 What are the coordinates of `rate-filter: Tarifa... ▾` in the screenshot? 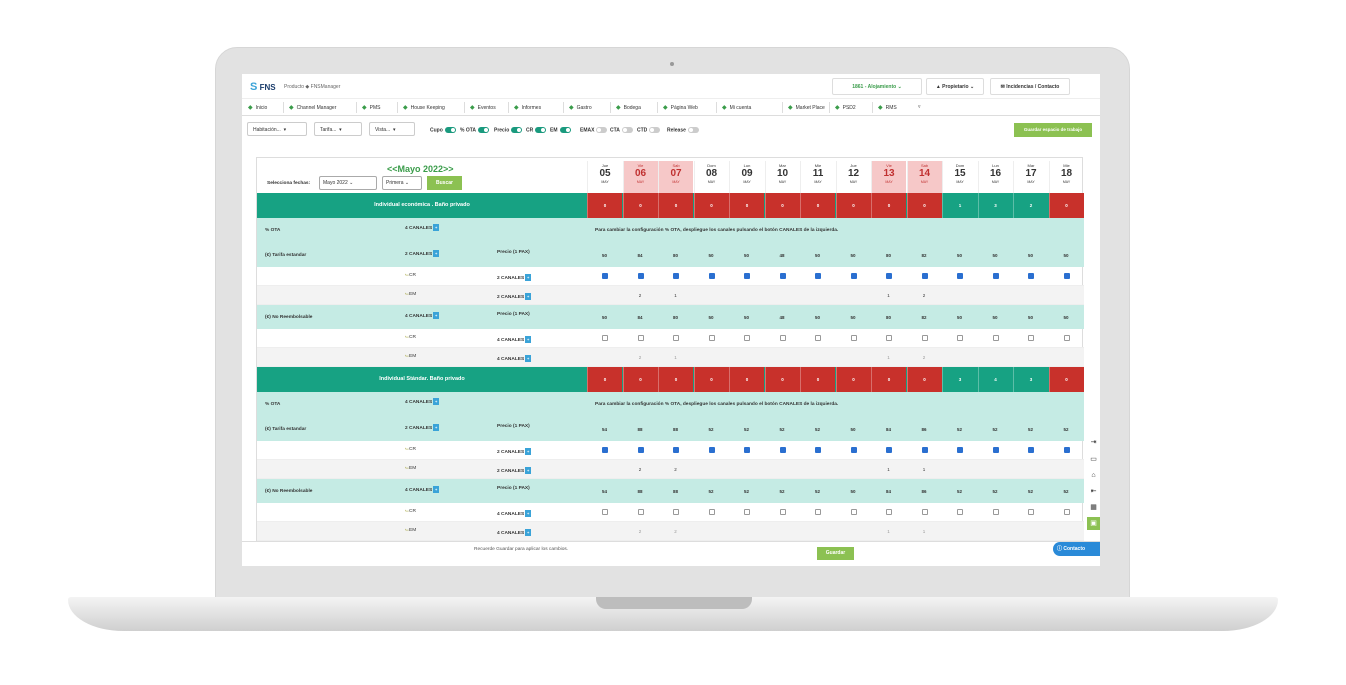 It's located at (338, 129).